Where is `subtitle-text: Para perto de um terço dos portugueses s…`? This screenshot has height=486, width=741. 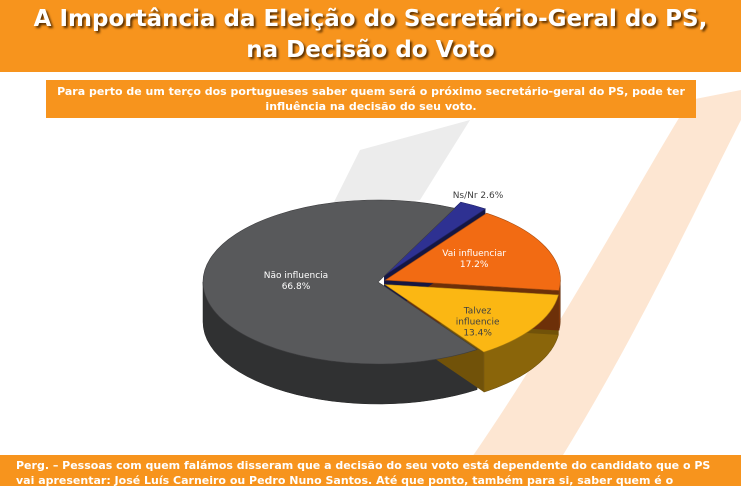
subtitle-text: Para perto de um terço dos portugueses s… is located at coordinates (371, 99).